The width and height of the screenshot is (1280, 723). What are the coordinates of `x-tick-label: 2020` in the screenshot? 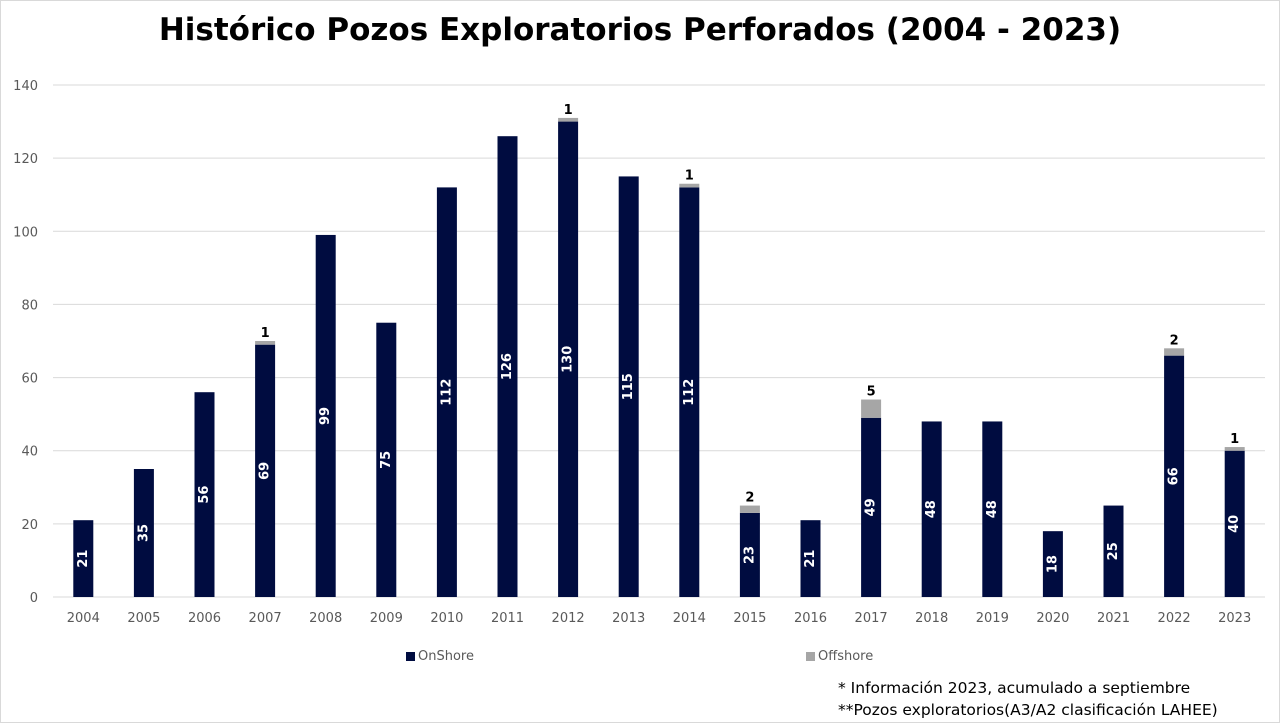 It's located at (1052, 618).